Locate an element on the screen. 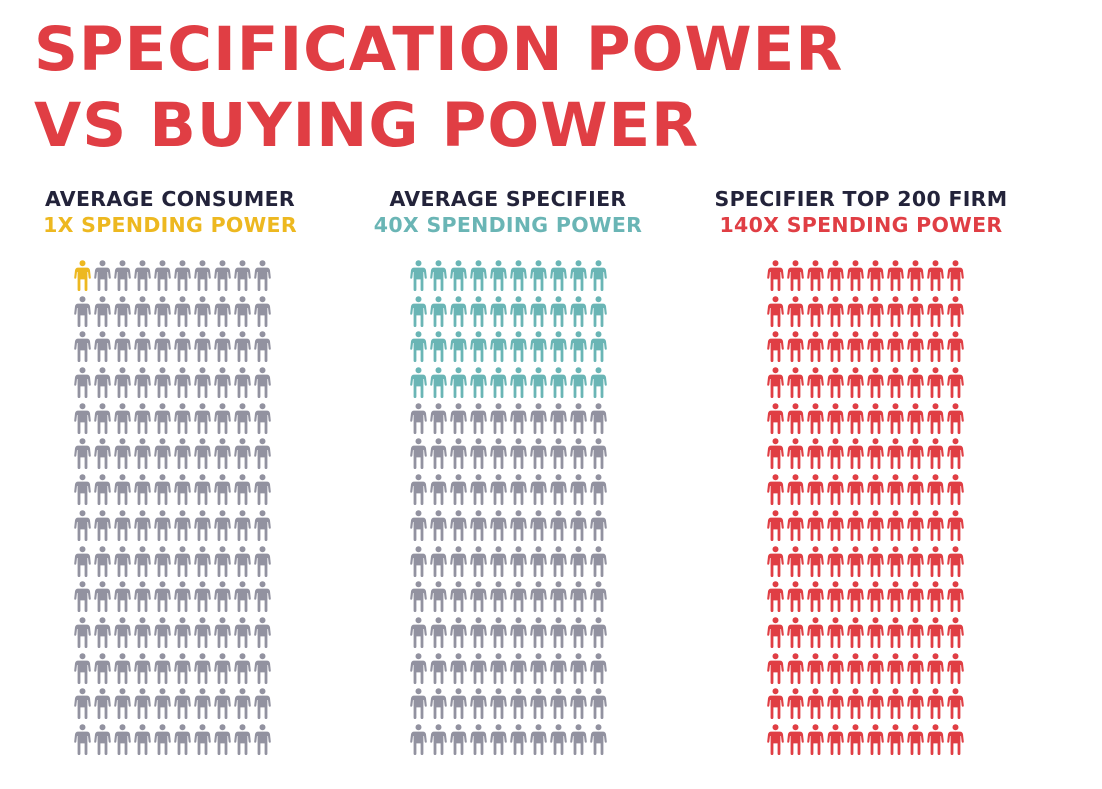 This screenshot has height=789, width=1102. pictogram-grid-firm is located at coordinates (865, 510).